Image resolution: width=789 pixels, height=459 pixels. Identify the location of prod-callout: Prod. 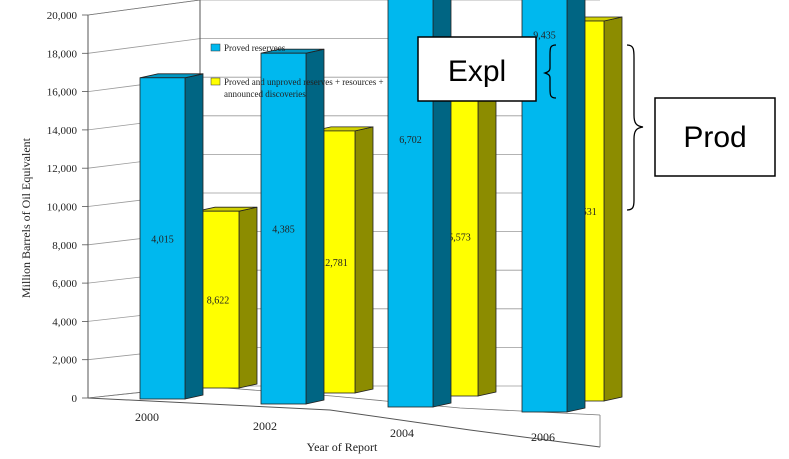
(701, 127).